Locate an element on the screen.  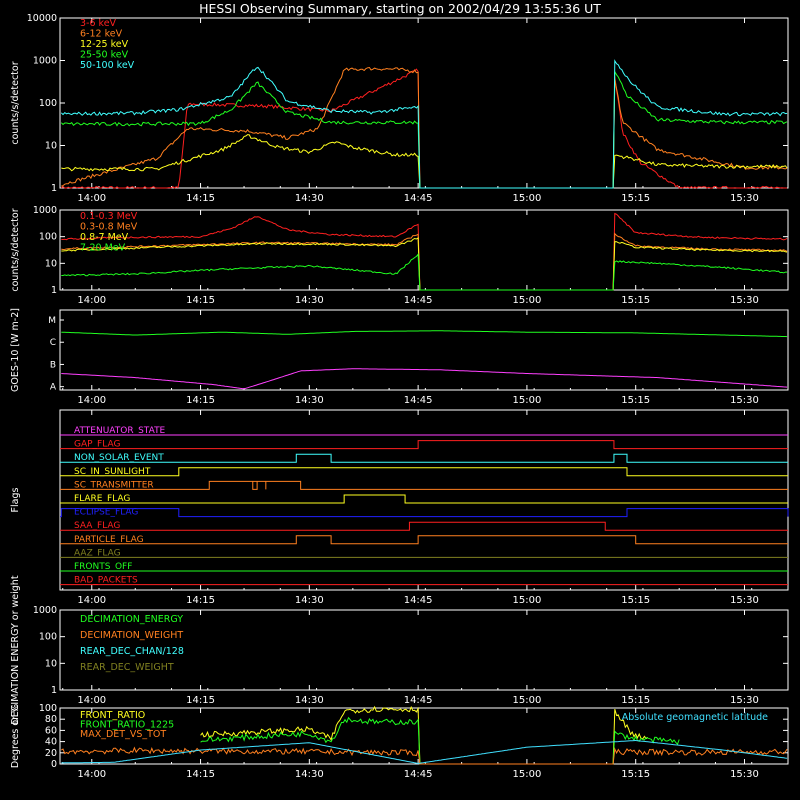
series-absolute-geomagnetic-latitude is located at coordinates (424, 751).